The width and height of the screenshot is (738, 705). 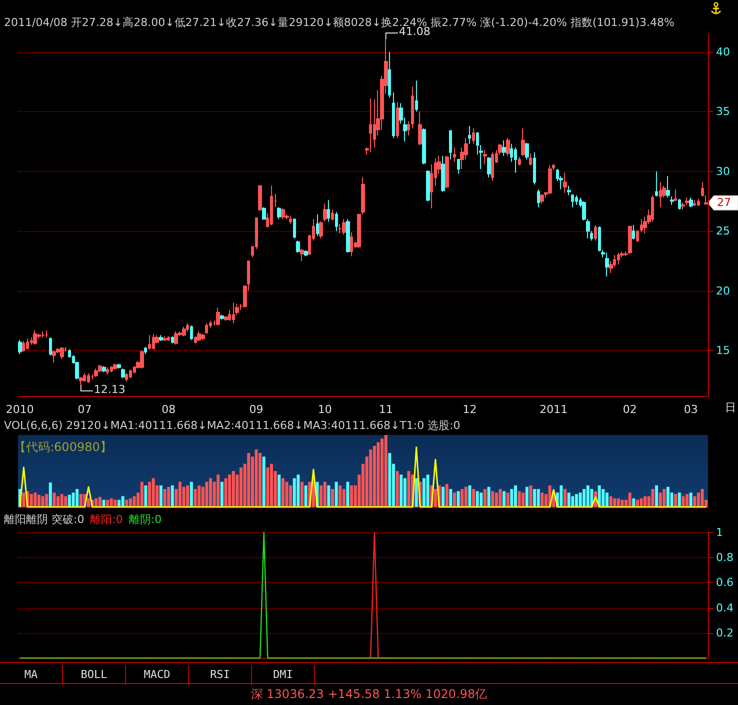 I want to click on x-tick-label: 2011, so click(x=554, y=409).